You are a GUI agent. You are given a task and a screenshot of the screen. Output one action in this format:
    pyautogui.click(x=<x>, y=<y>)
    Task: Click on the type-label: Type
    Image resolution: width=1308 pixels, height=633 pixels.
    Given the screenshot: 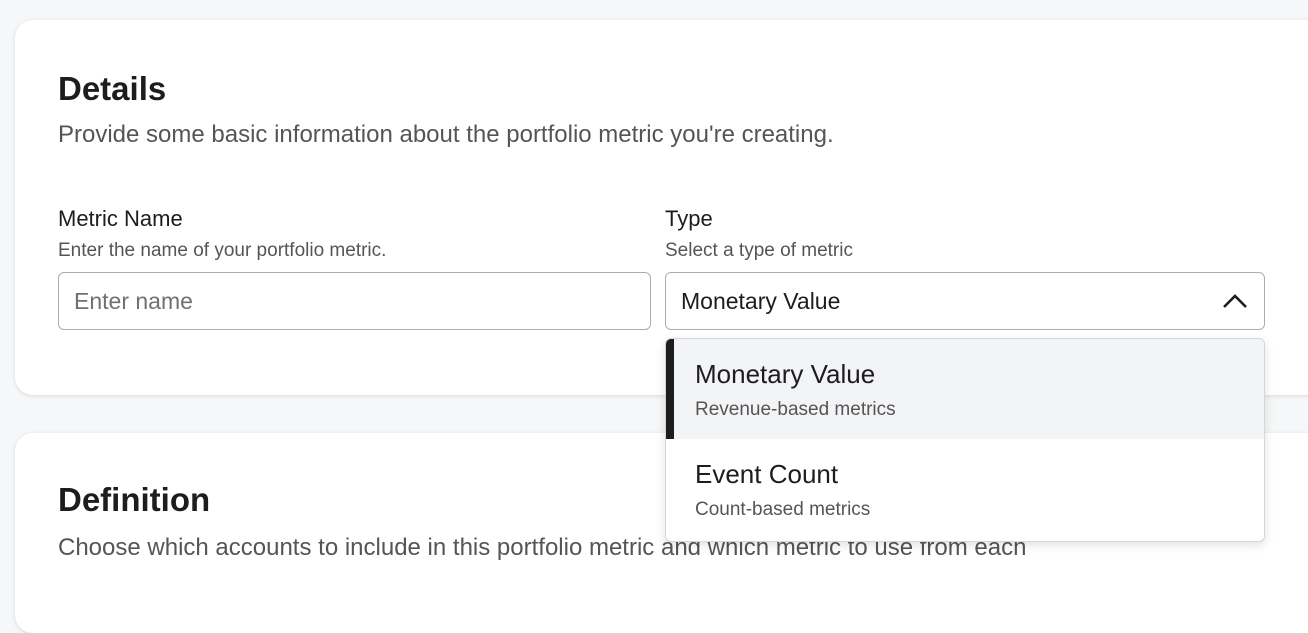 What is the action you would take?
    pyautogui.click(x=689, y=218)
    